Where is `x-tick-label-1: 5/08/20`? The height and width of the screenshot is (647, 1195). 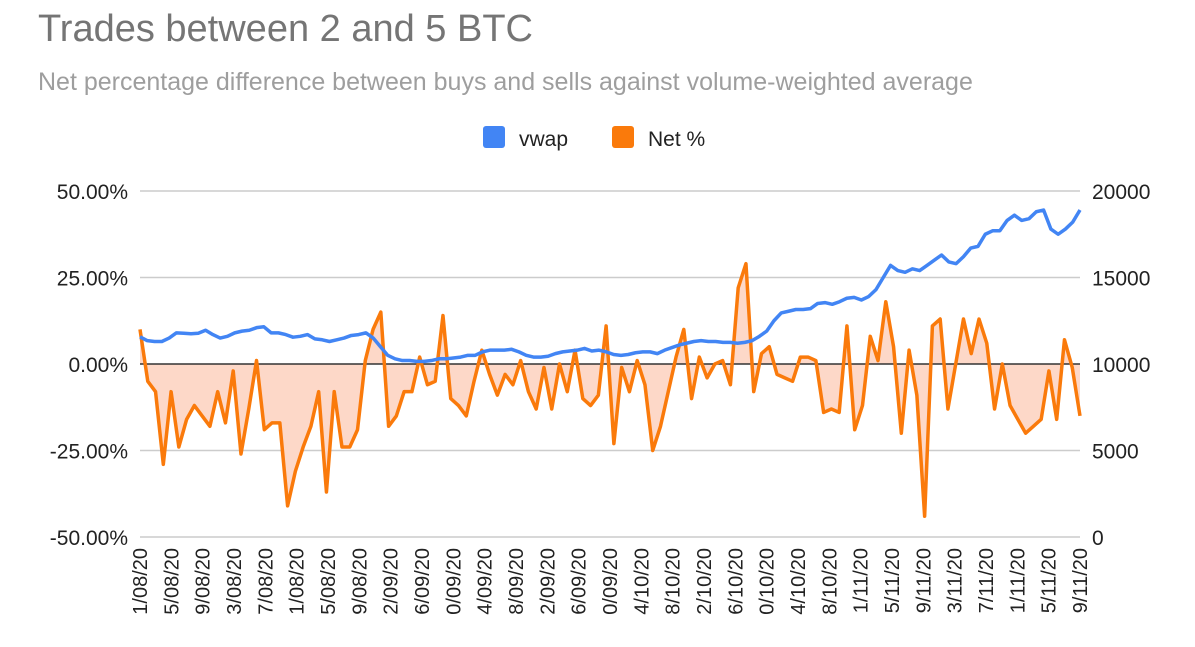 x-tick-label-1: 5/08/20 is located at coordinates (172, 581).